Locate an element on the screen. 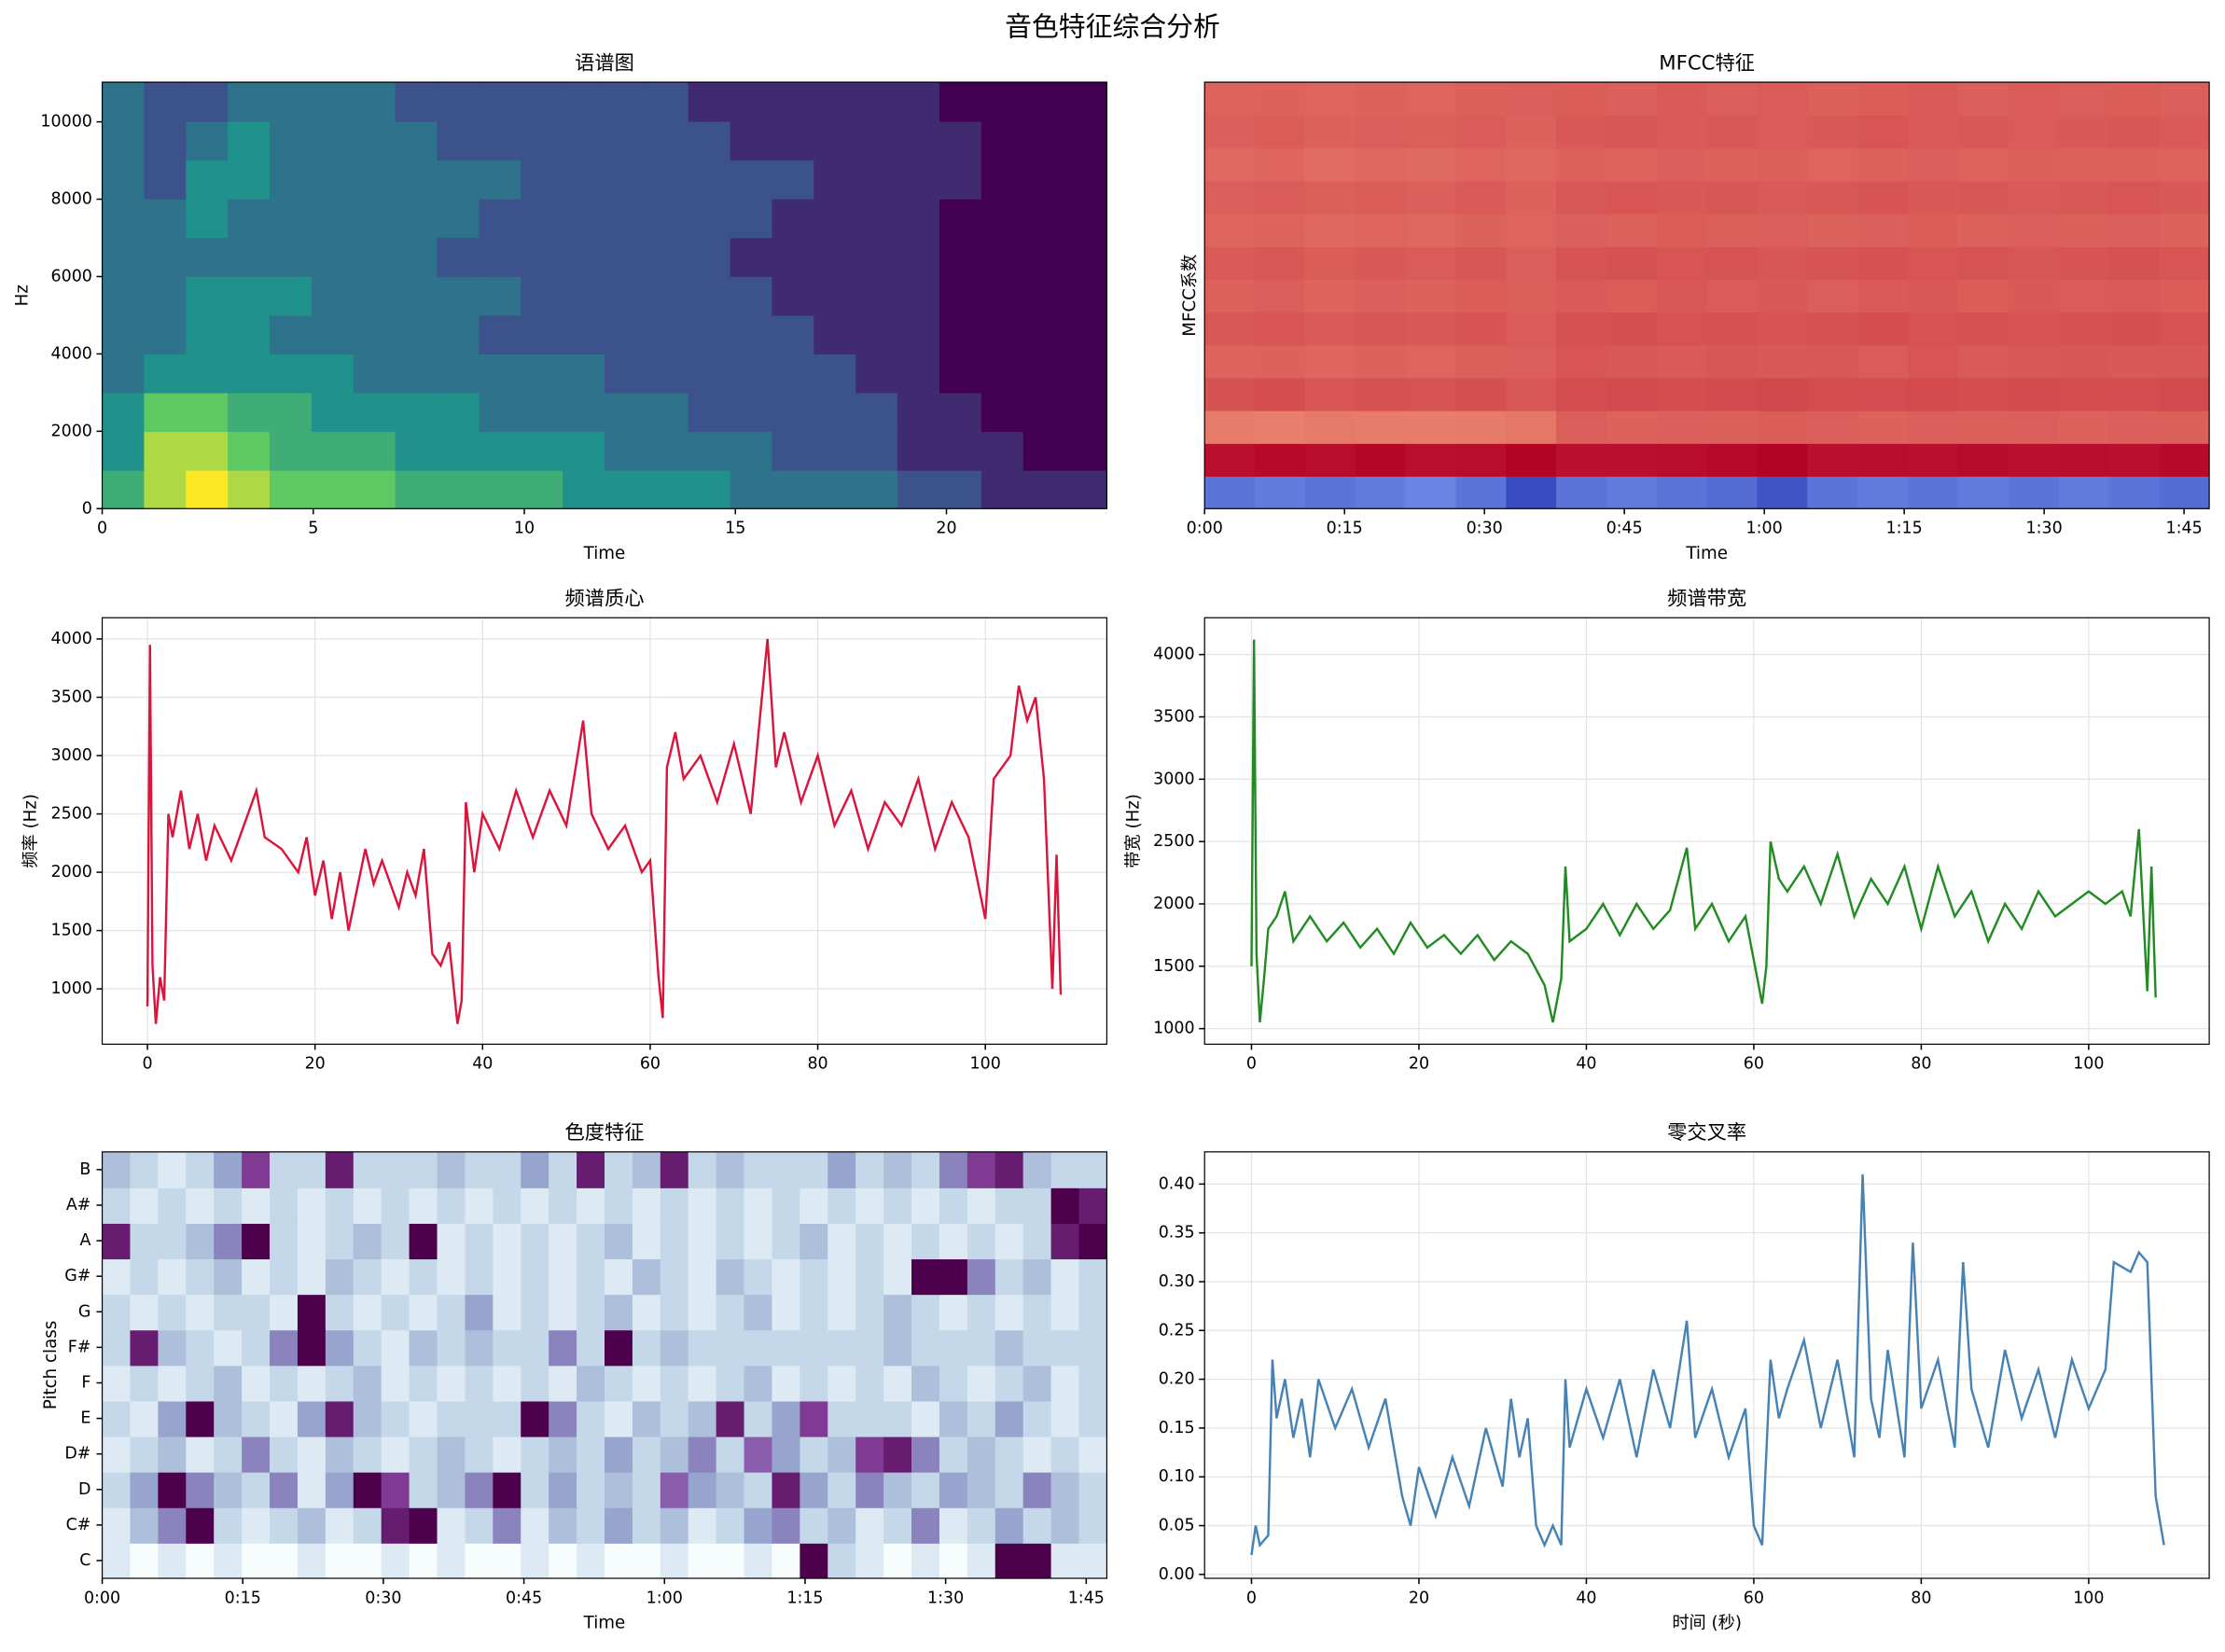 The width and height of the screenshot is (2225, 1652). x-tick-label: 1:30 is located at coordinates (945, 1598).